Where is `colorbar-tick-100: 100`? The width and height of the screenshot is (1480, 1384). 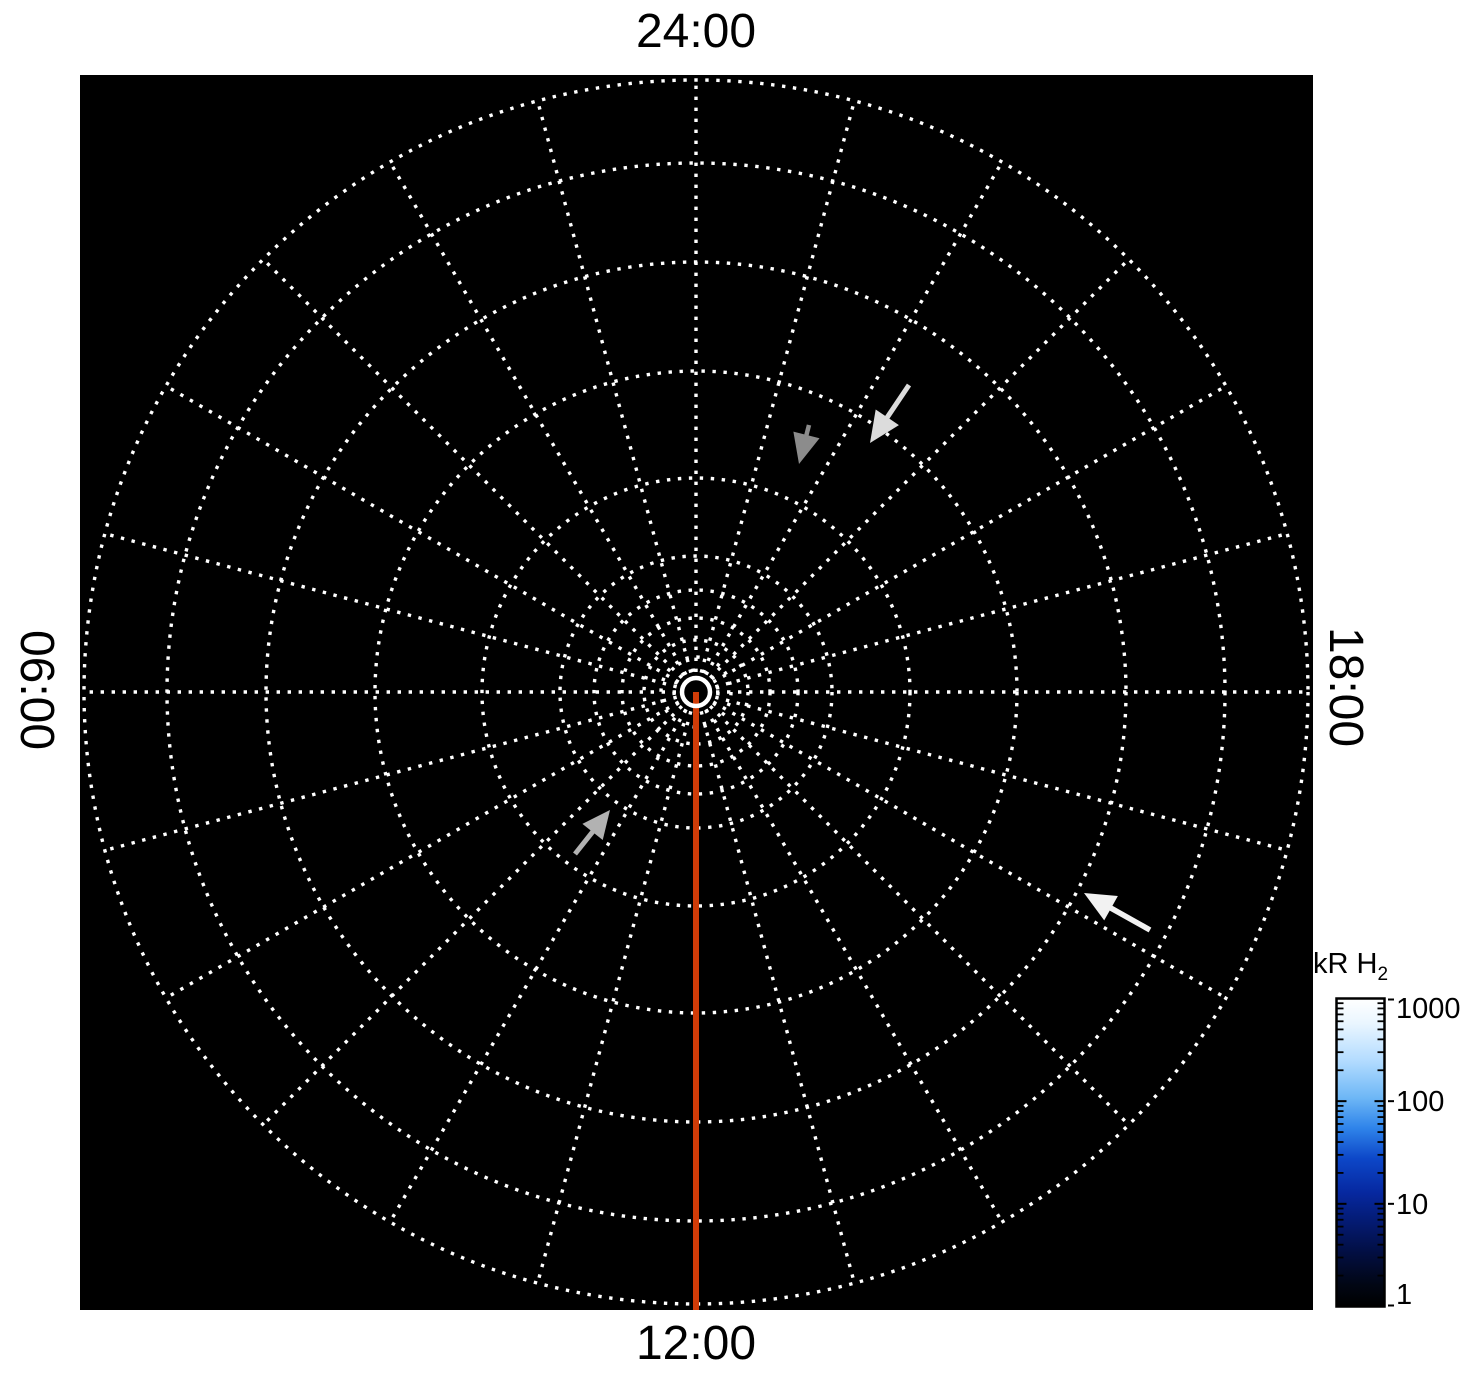
colorbar-tick-100: 100 is located at coordinates (1420, 1102).